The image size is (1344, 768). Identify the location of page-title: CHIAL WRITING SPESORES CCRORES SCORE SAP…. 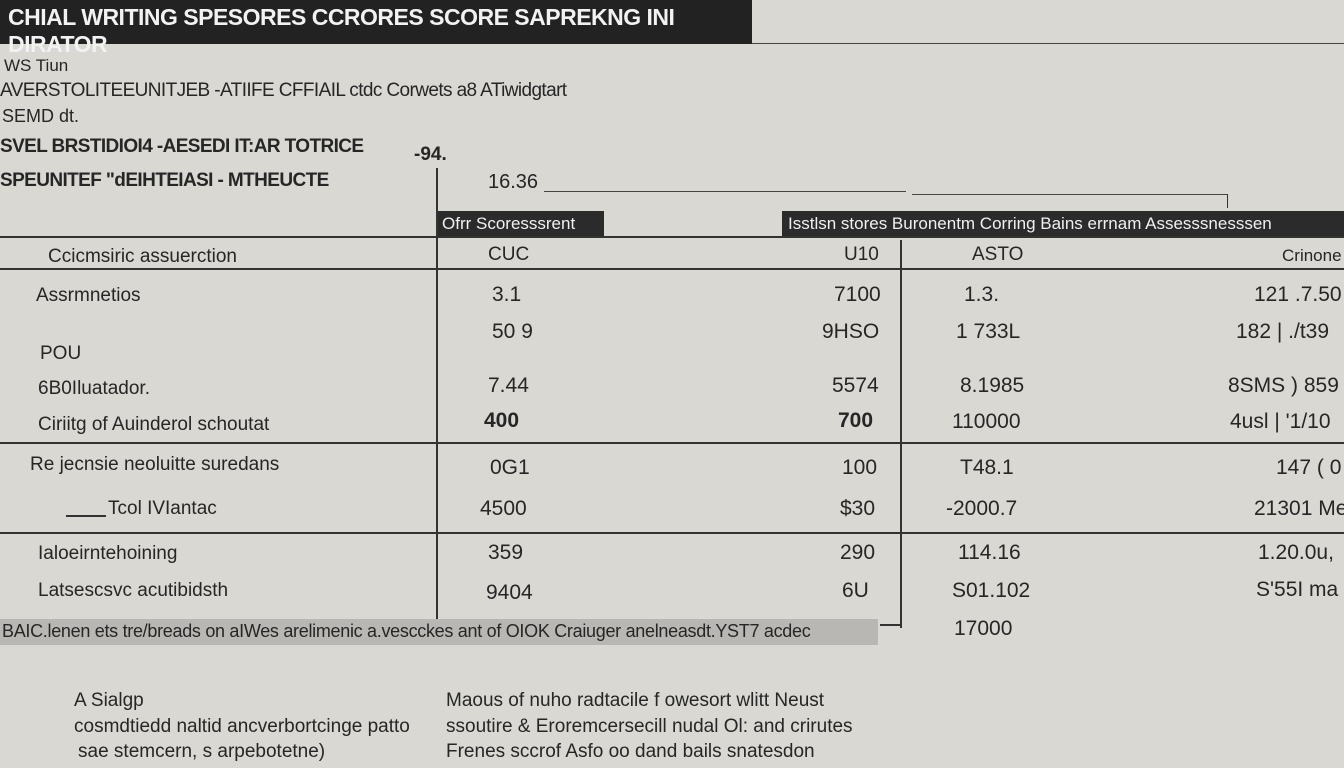
(341, 30).